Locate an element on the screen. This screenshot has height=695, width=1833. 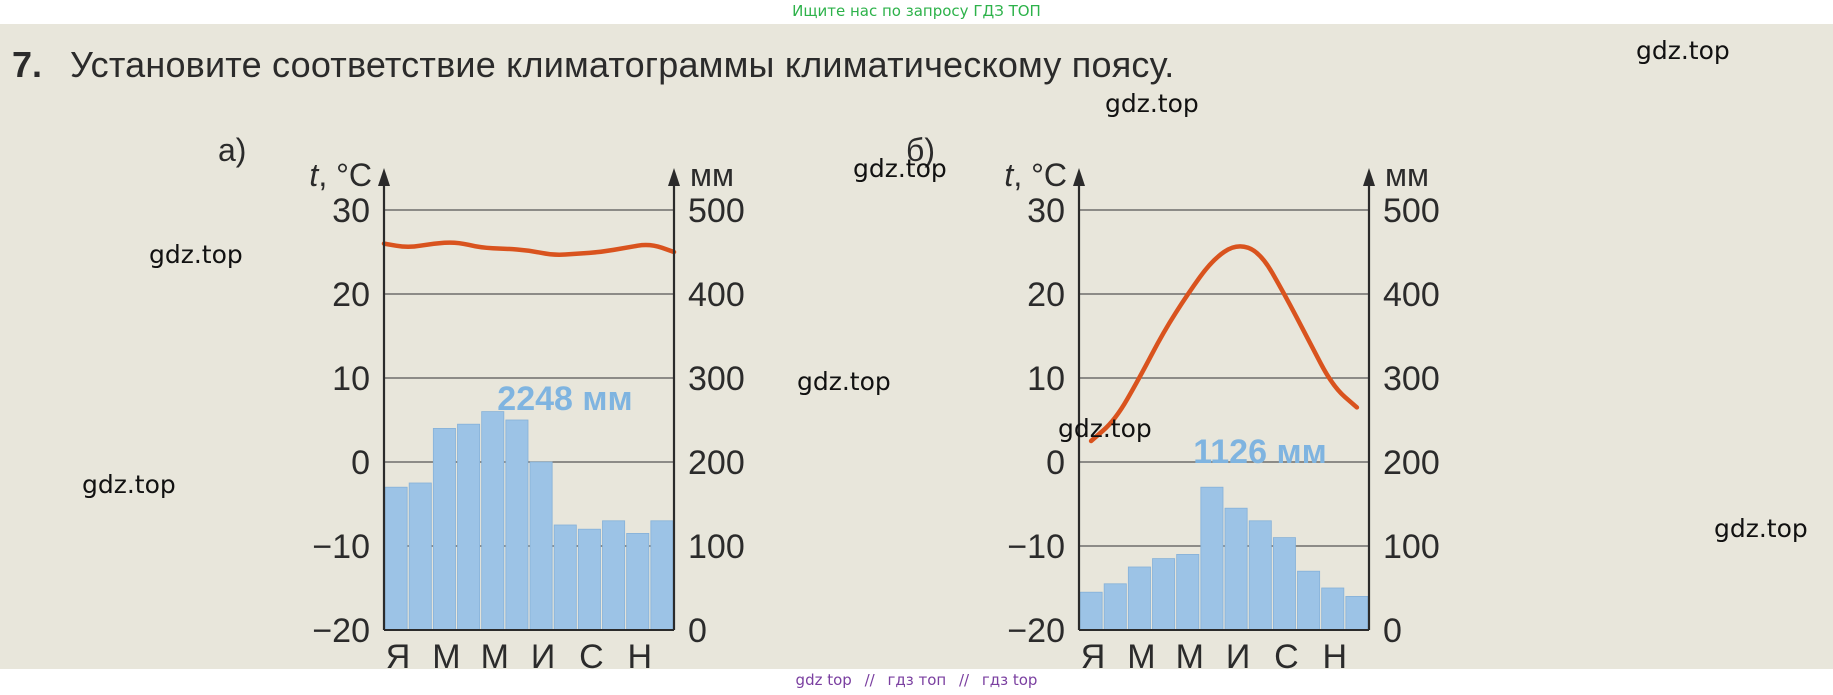
chart-a-label: а) is located at coordinates (232, 150).